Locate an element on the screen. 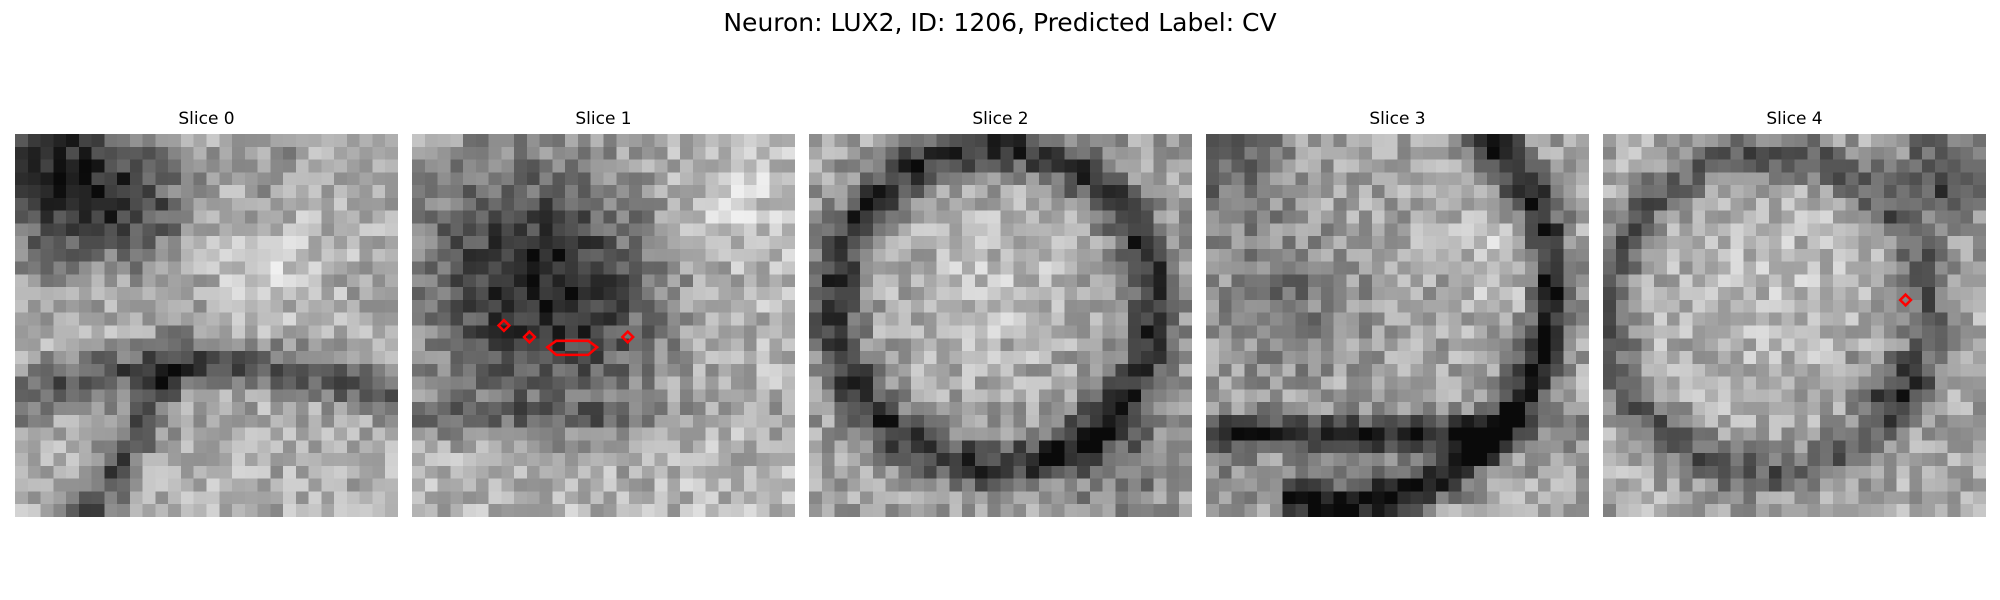 The image size is (2000, 600). slice-panel-4: Slice 4 is located at coordinates (1794, 312).